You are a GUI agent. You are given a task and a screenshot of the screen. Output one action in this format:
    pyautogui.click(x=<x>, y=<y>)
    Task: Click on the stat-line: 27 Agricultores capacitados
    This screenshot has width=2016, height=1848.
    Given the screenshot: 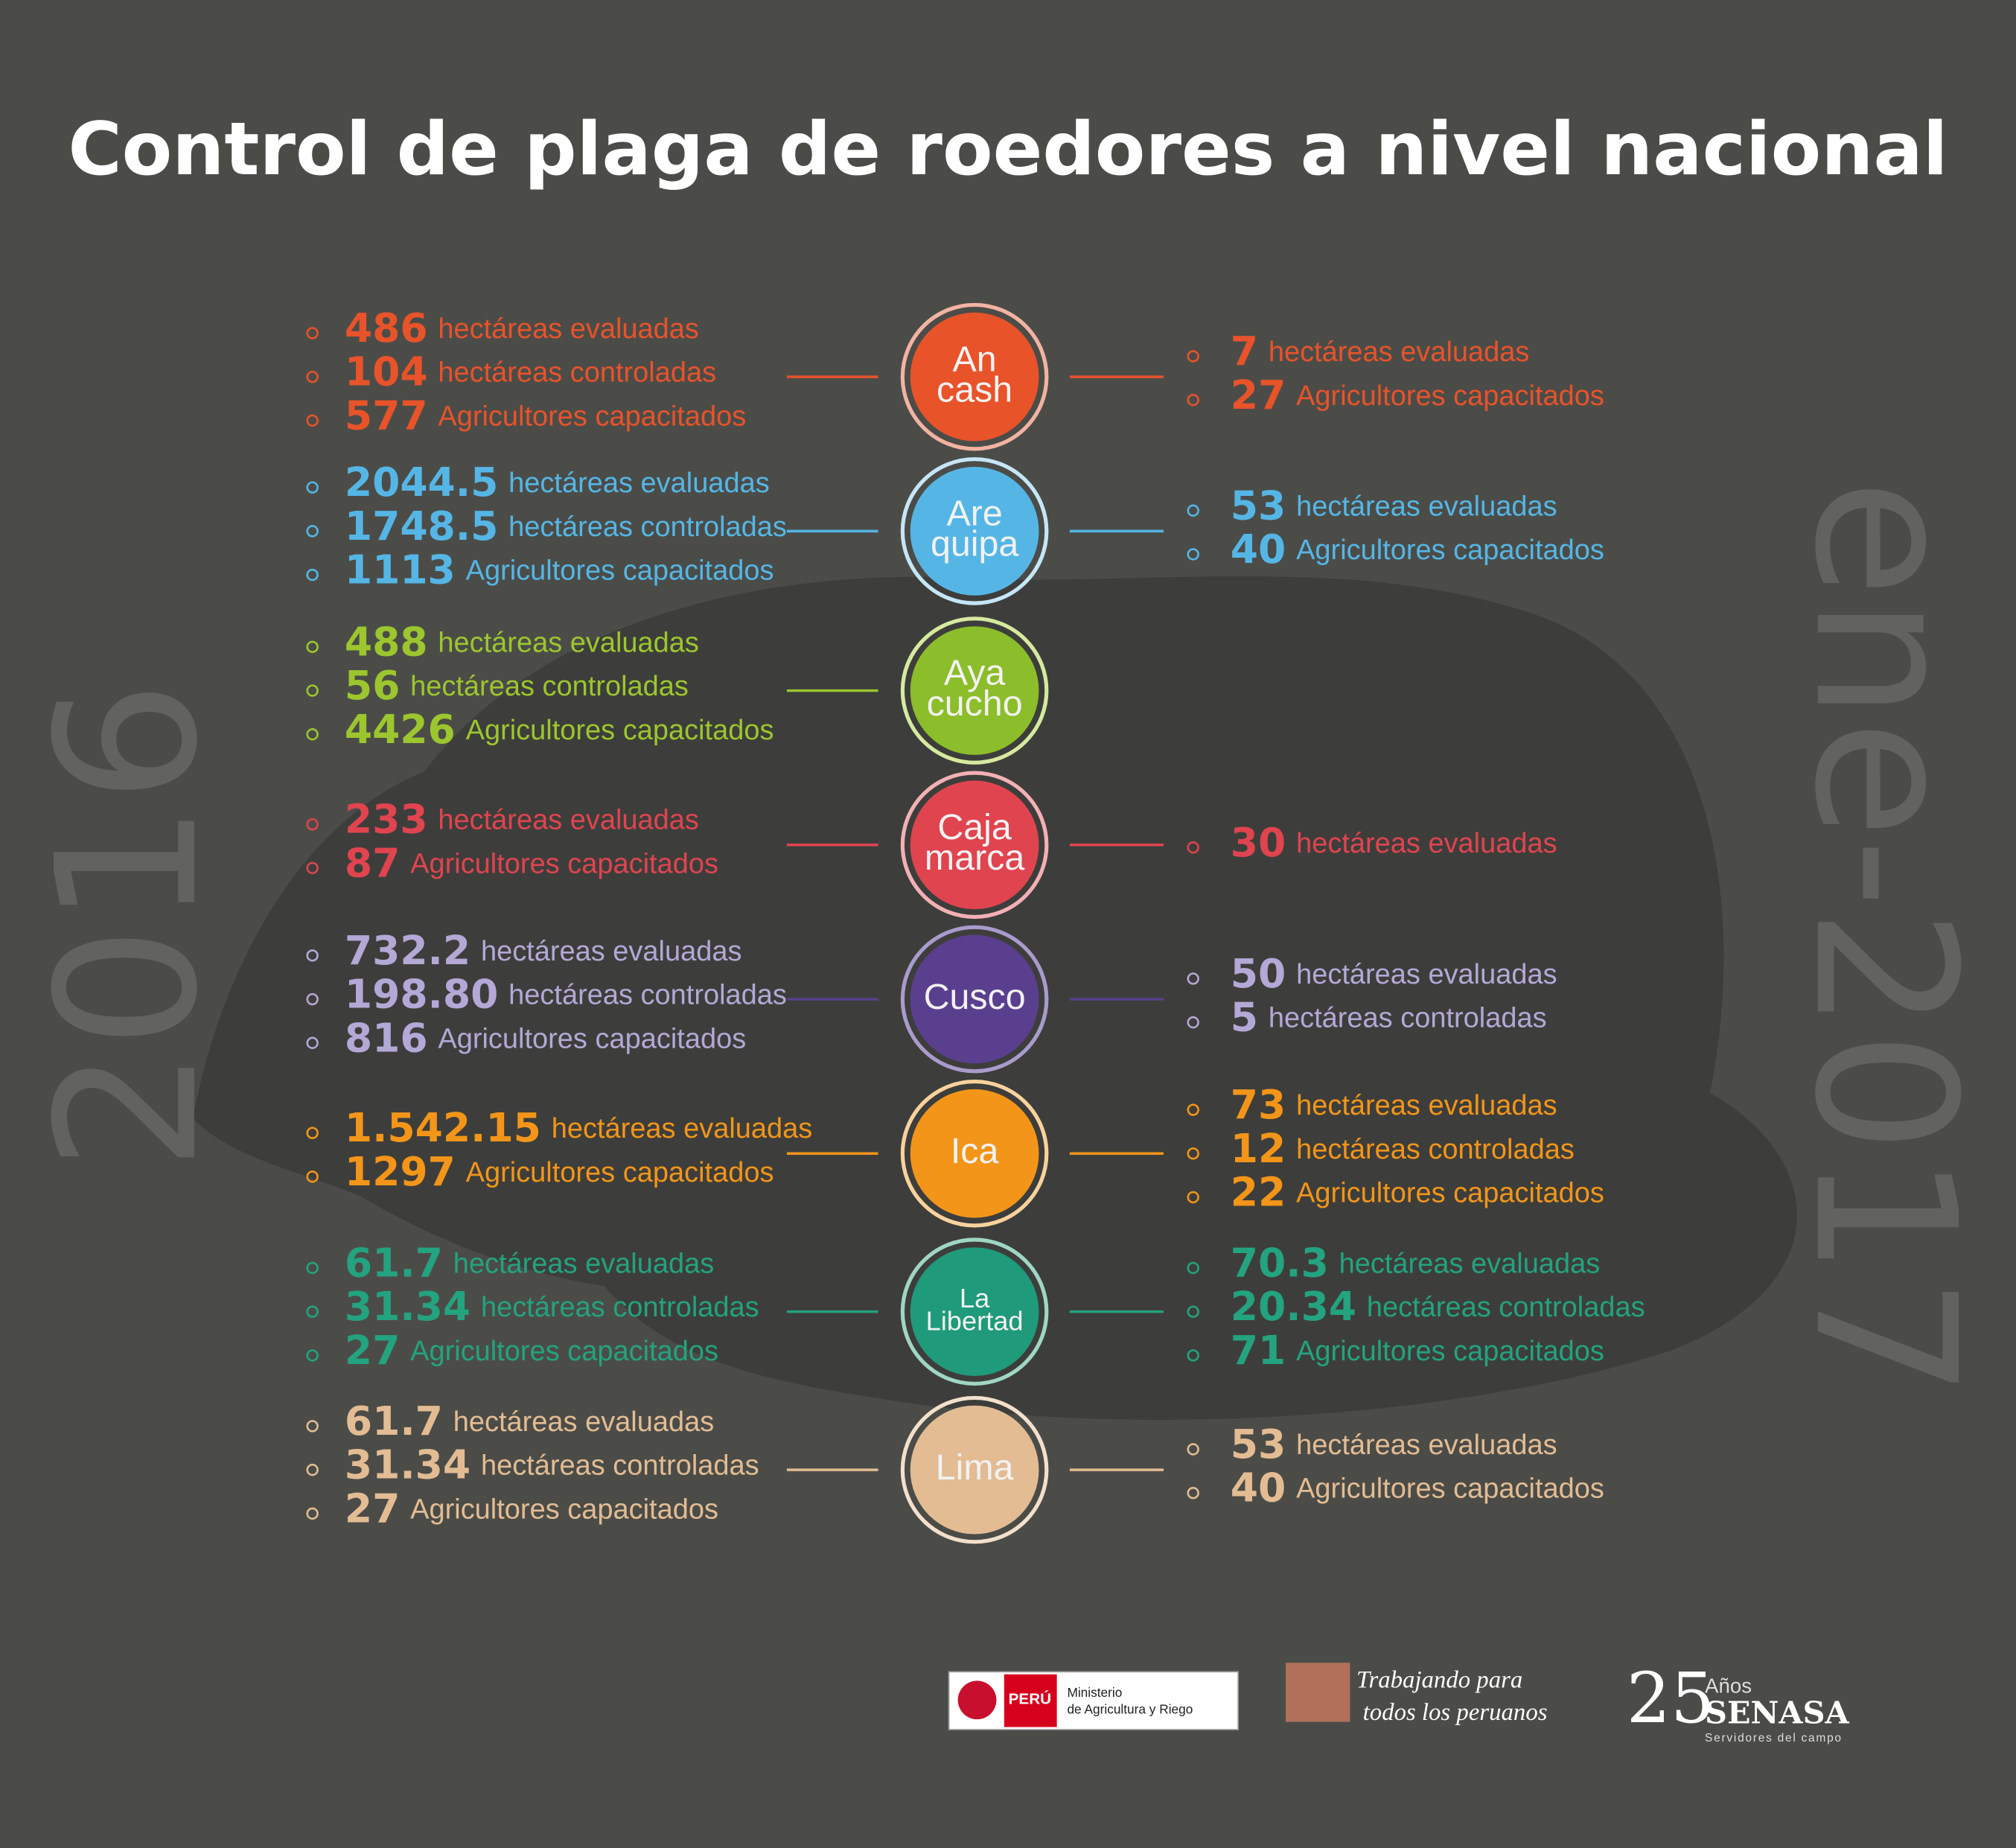 What is the action you would take?
    pyautogui.click(x=1417, y=394)
    